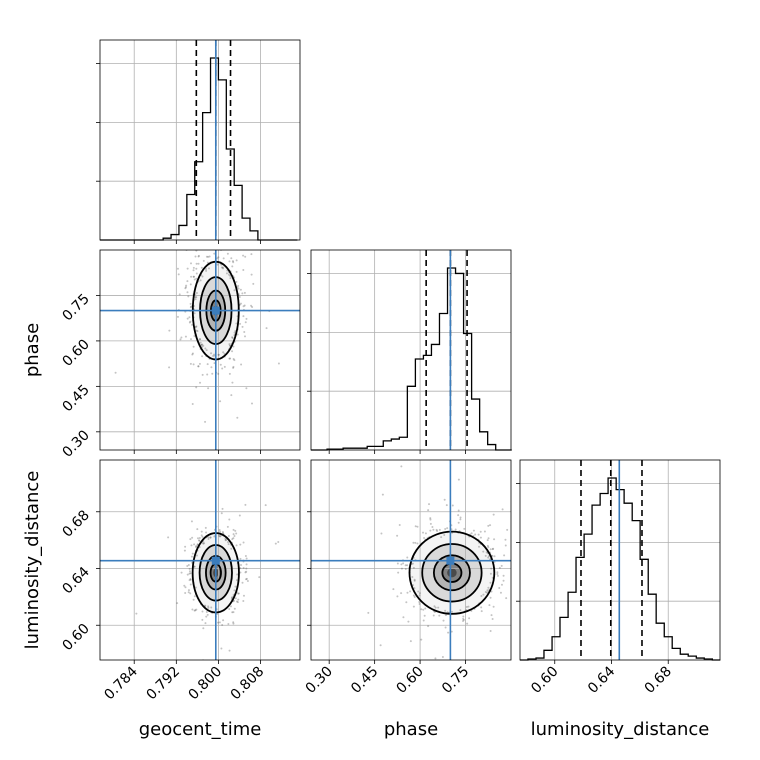 The width and height of the screenshot is (760, 760). I want to click on y-axis-label: luminosity_distance, so click(32, 560).